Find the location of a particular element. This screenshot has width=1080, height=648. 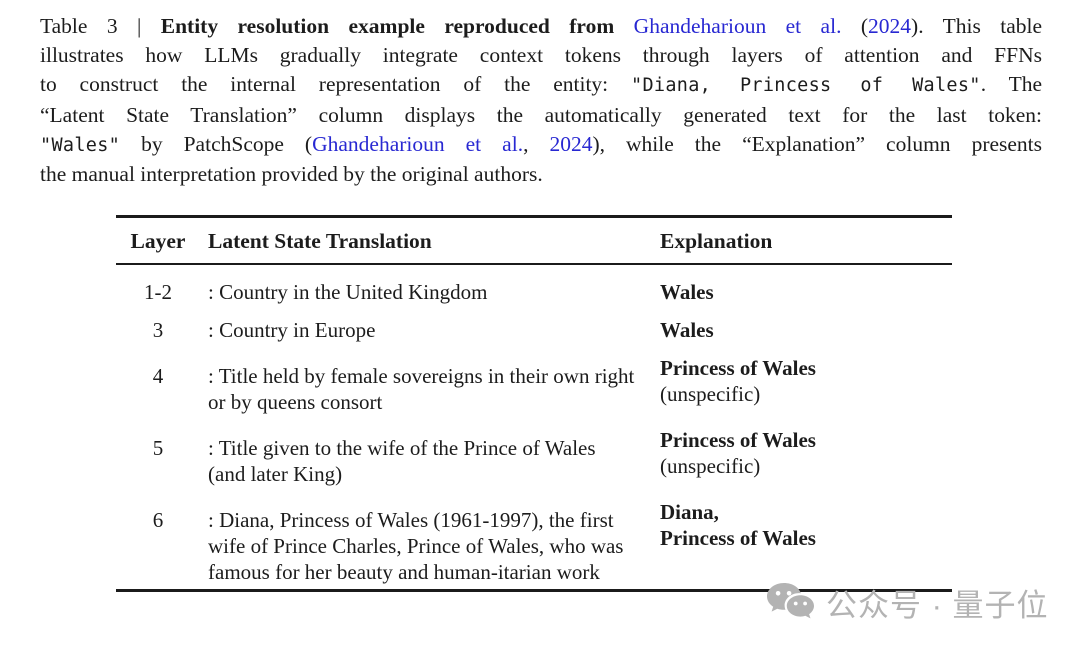

explanation-bold-line: Diana, is located at coordinates (689, 512).